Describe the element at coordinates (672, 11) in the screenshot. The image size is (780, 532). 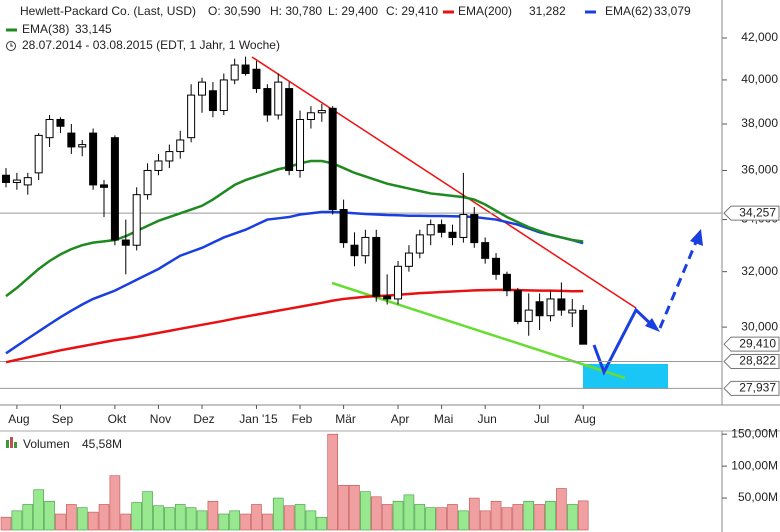
I see `legend-value: 33,079` at that location.